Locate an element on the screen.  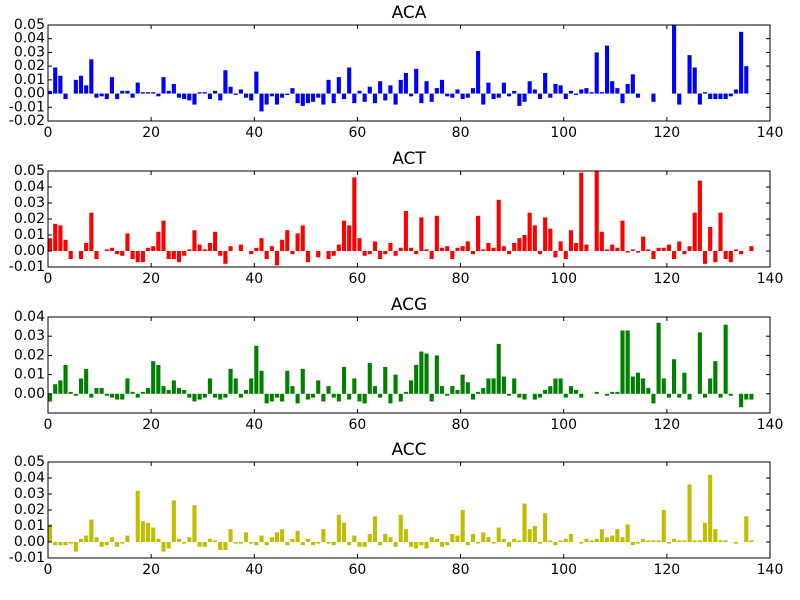
plot-frame is located at coordinates (409, 73).